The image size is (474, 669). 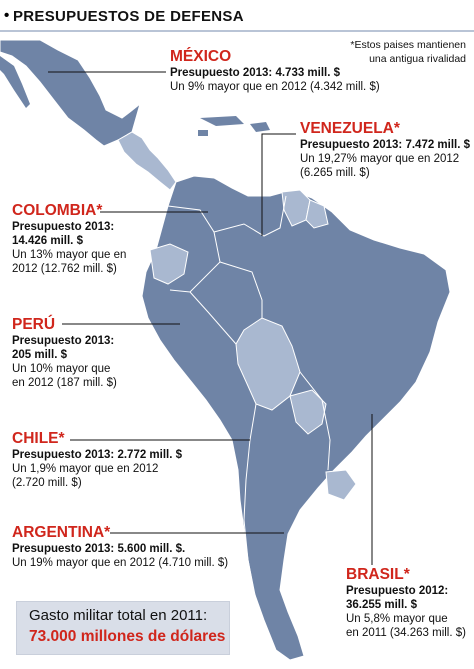 I want to click on argentina-name: ARGENTINA*, so click(x=61, y=532).